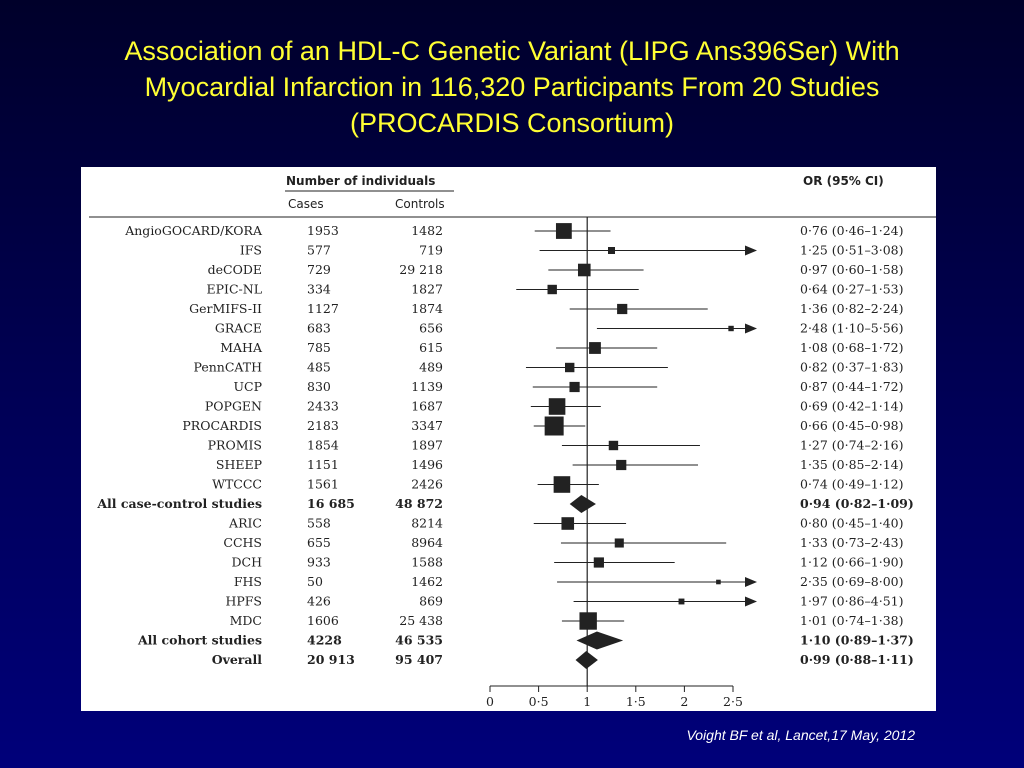 The height and width of the screenshot is (768, 1024). What do you see at coordinates (427, 542) in the screenshot?
I see `row-controls: 8964` at bounding box center [427, 542].